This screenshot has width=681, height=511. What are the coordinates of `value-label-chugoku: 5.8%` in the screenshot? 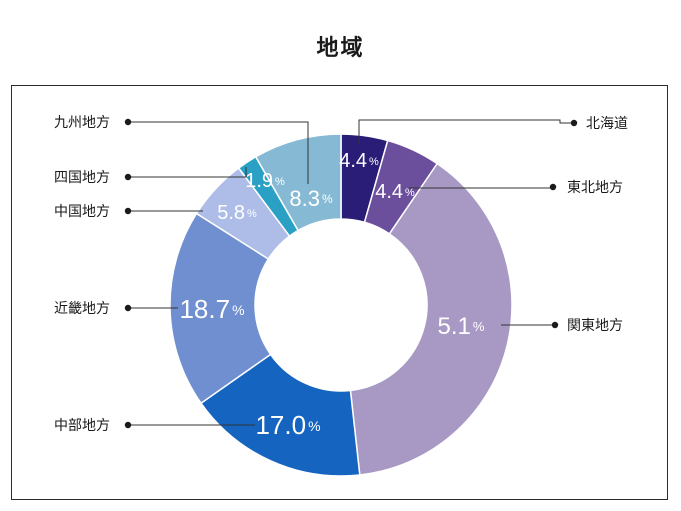 It's located at (237, 213).